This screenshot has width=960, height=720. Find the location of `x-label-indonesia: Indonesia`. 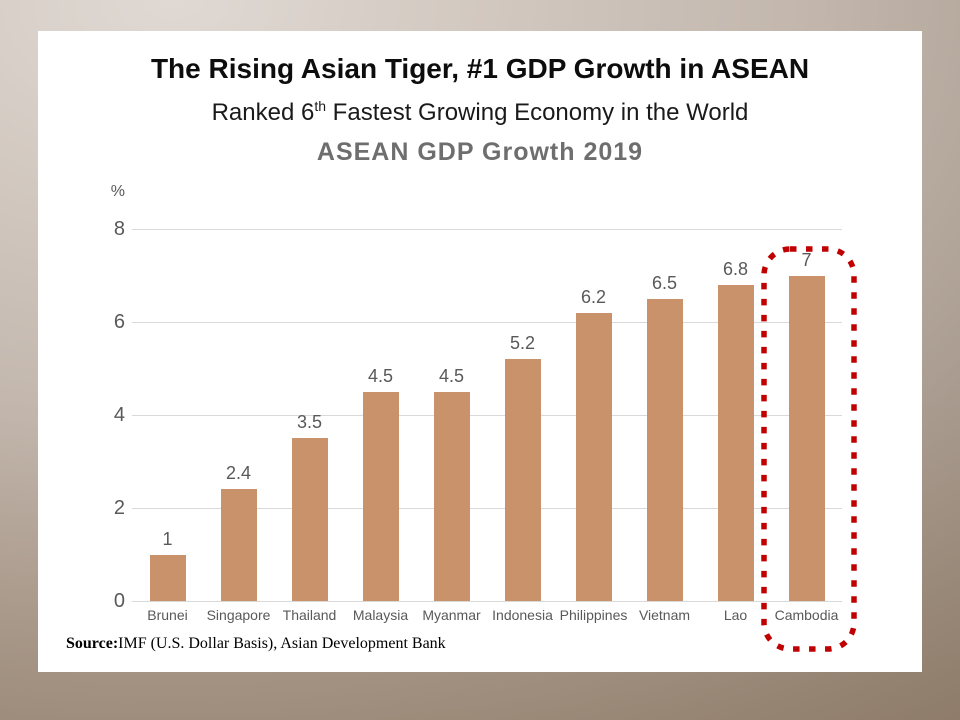

x-label-indonesia: Indonesia is located at coordinates (522, 615).